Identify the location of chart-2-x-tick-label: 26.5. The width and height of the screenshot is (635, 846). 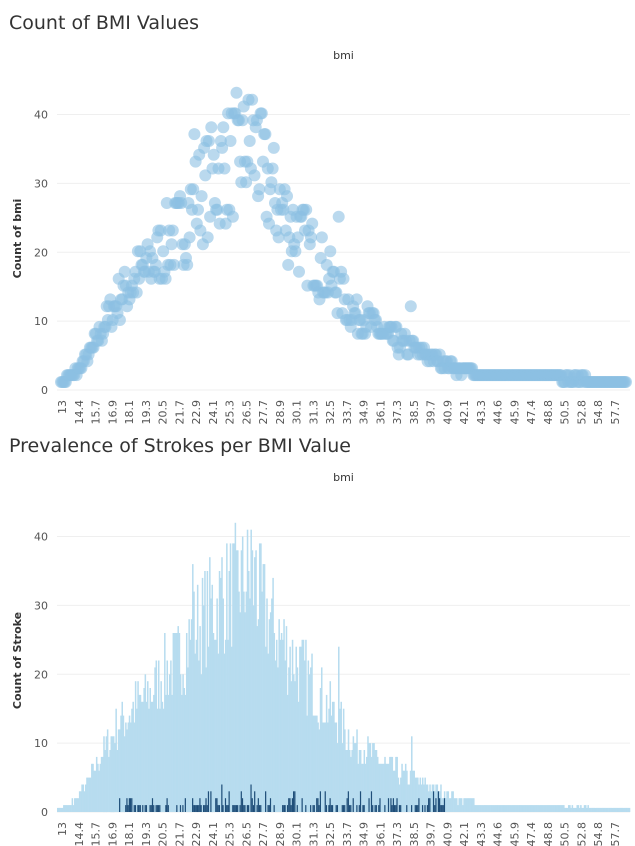
(246, 834).